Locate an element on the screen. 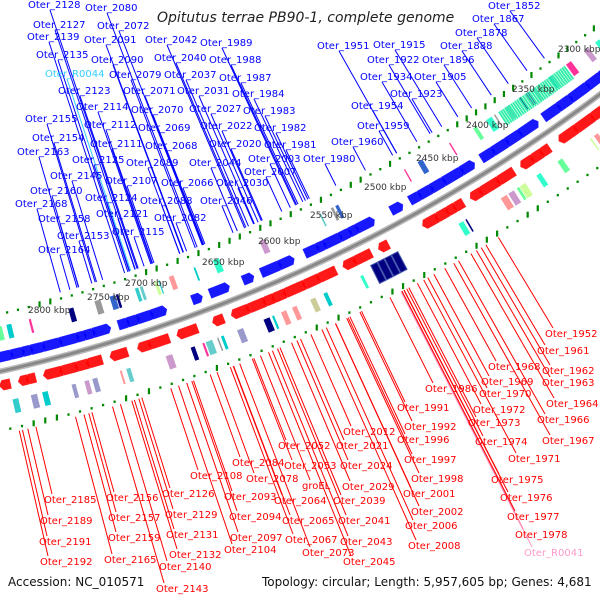 The width and height of the screenshot is (600, 600). gene-label: Oter_2007 is located at coordinates (270, 172).